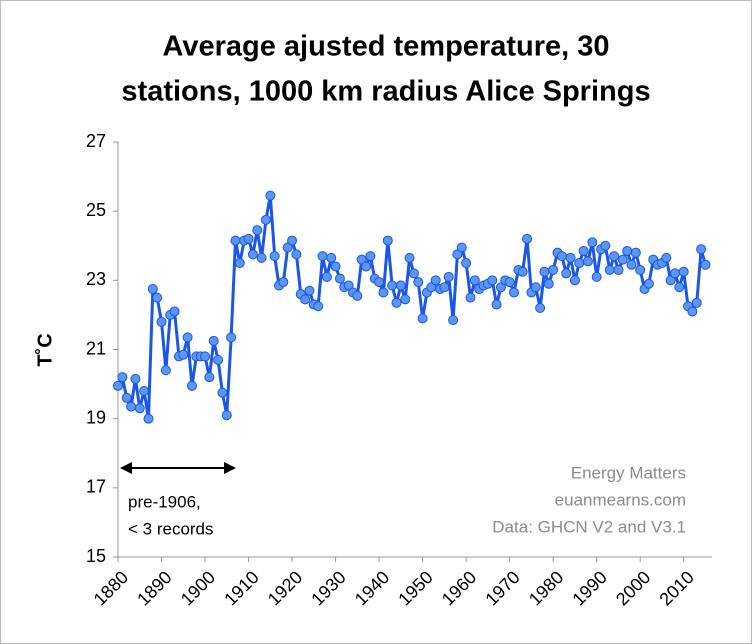  I want to click on annotation: pre-1906,, so click(164, 501).